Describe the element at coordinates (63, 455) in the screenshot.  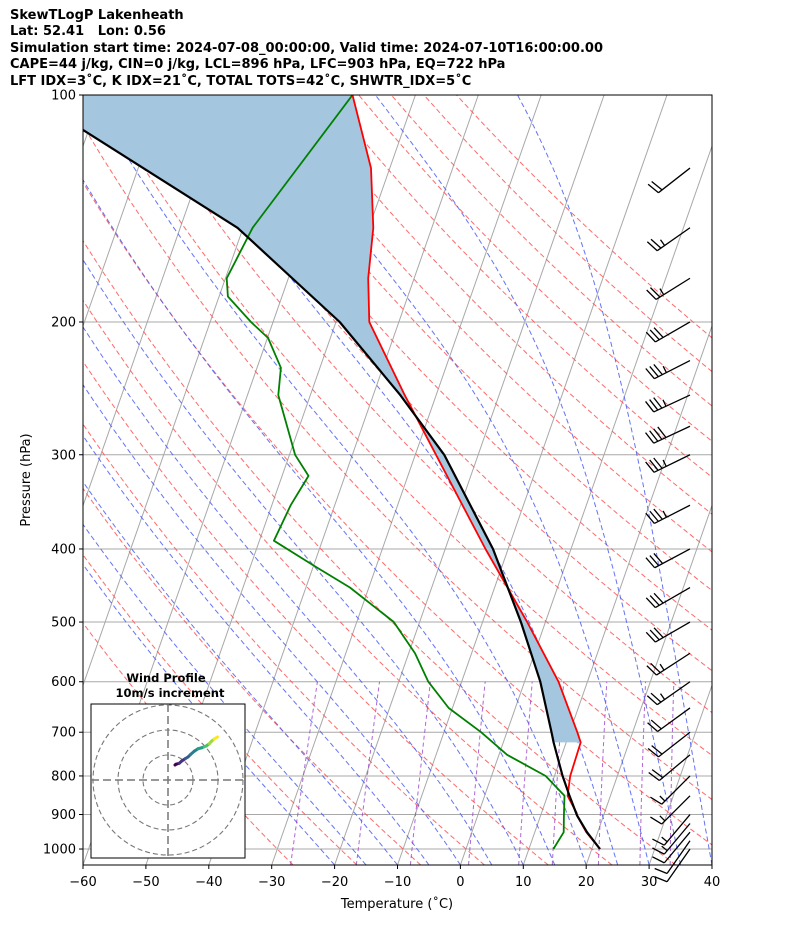
I see `y-tick-label: 300` at that location.